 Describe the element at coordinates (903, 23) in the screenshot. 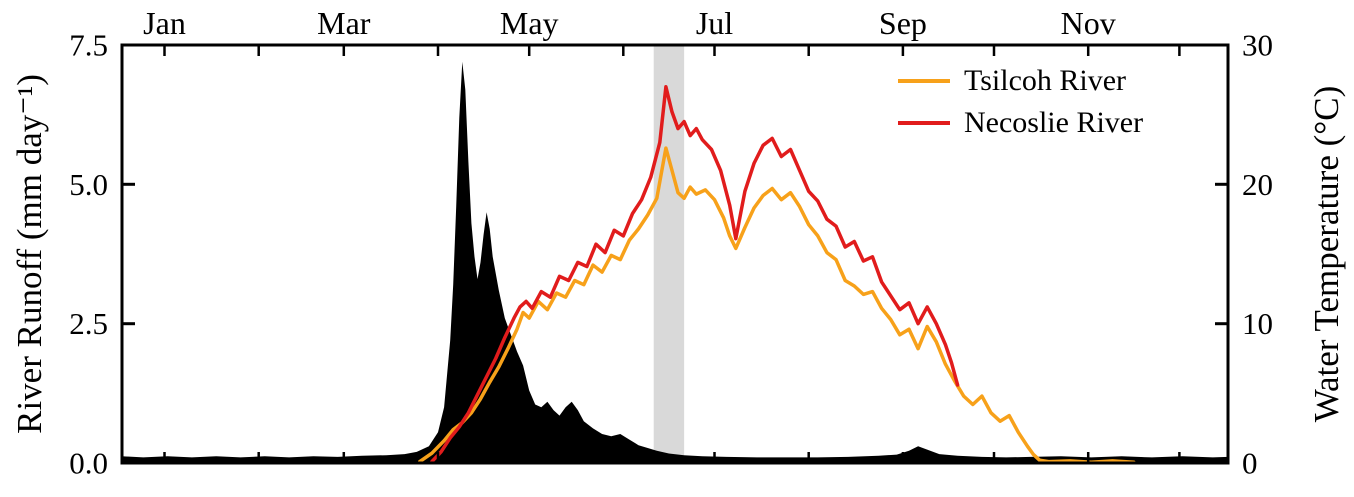

I see `month-label: Sep` at that location.